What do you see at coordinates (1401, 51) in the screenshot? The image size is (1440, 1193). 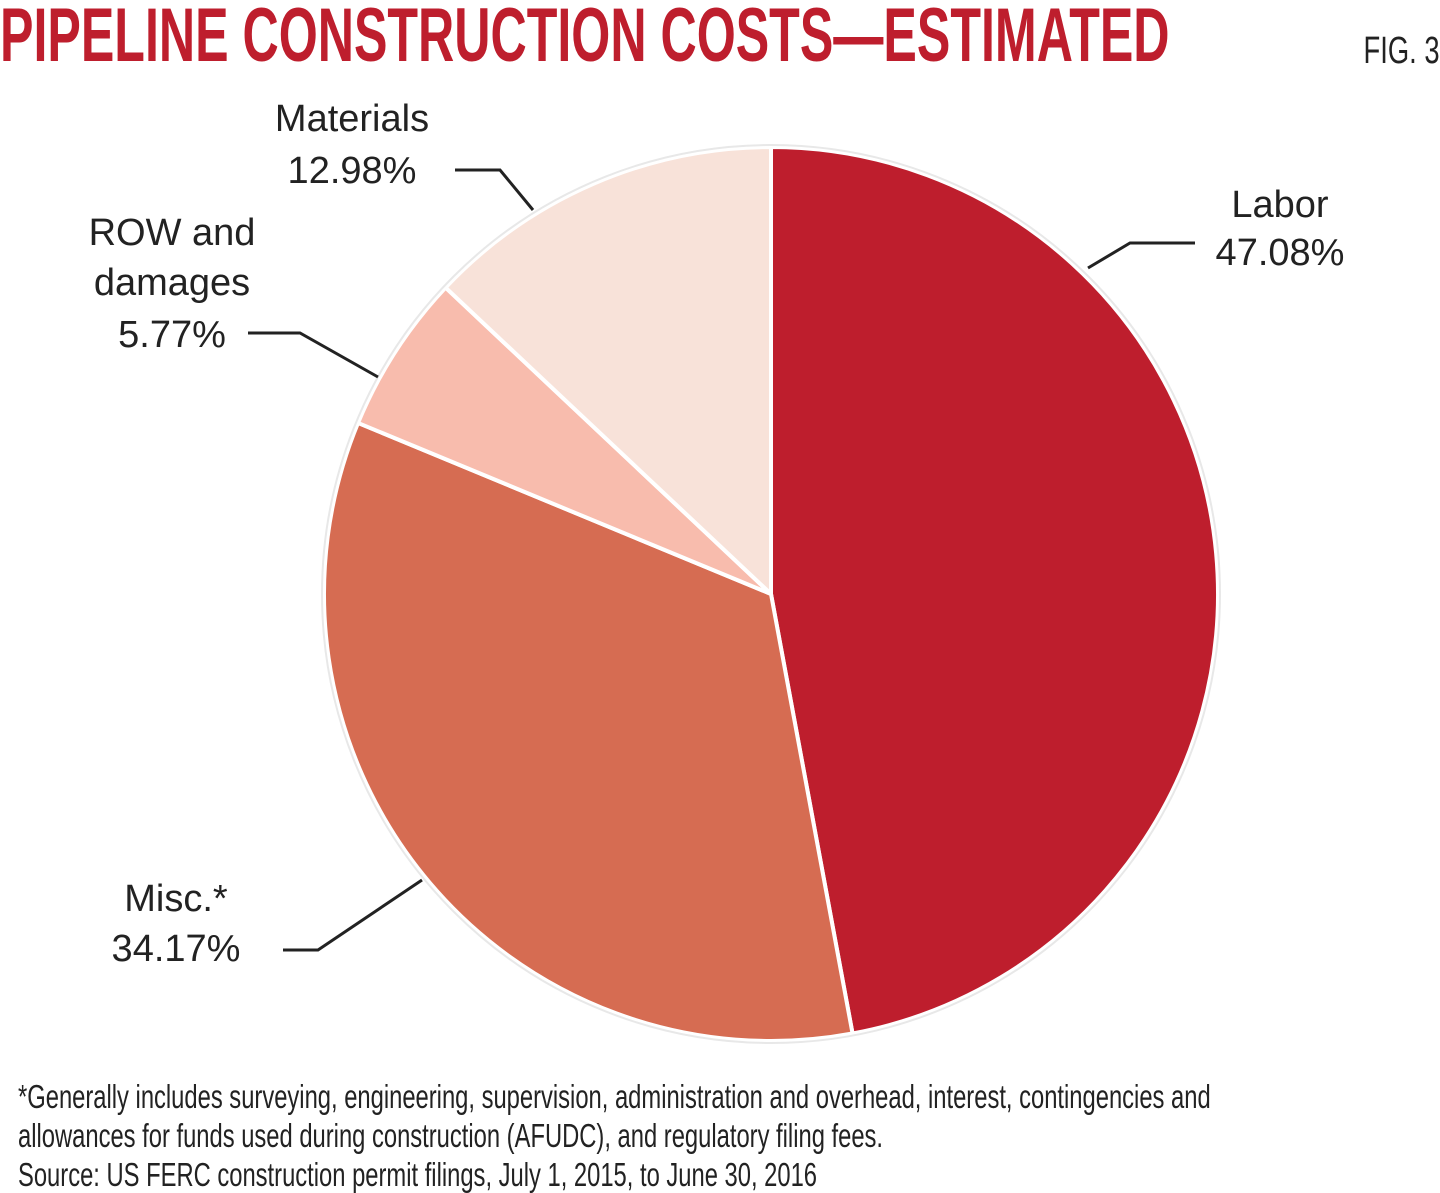 I see `figure-label: FIG. 3` at bounding box center [1401, 51].